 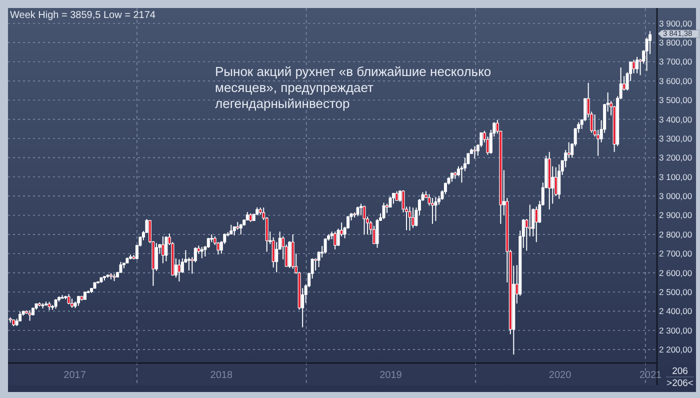 I want to click on y-tick-label: 2 300,00, so click(x=675, y=330).